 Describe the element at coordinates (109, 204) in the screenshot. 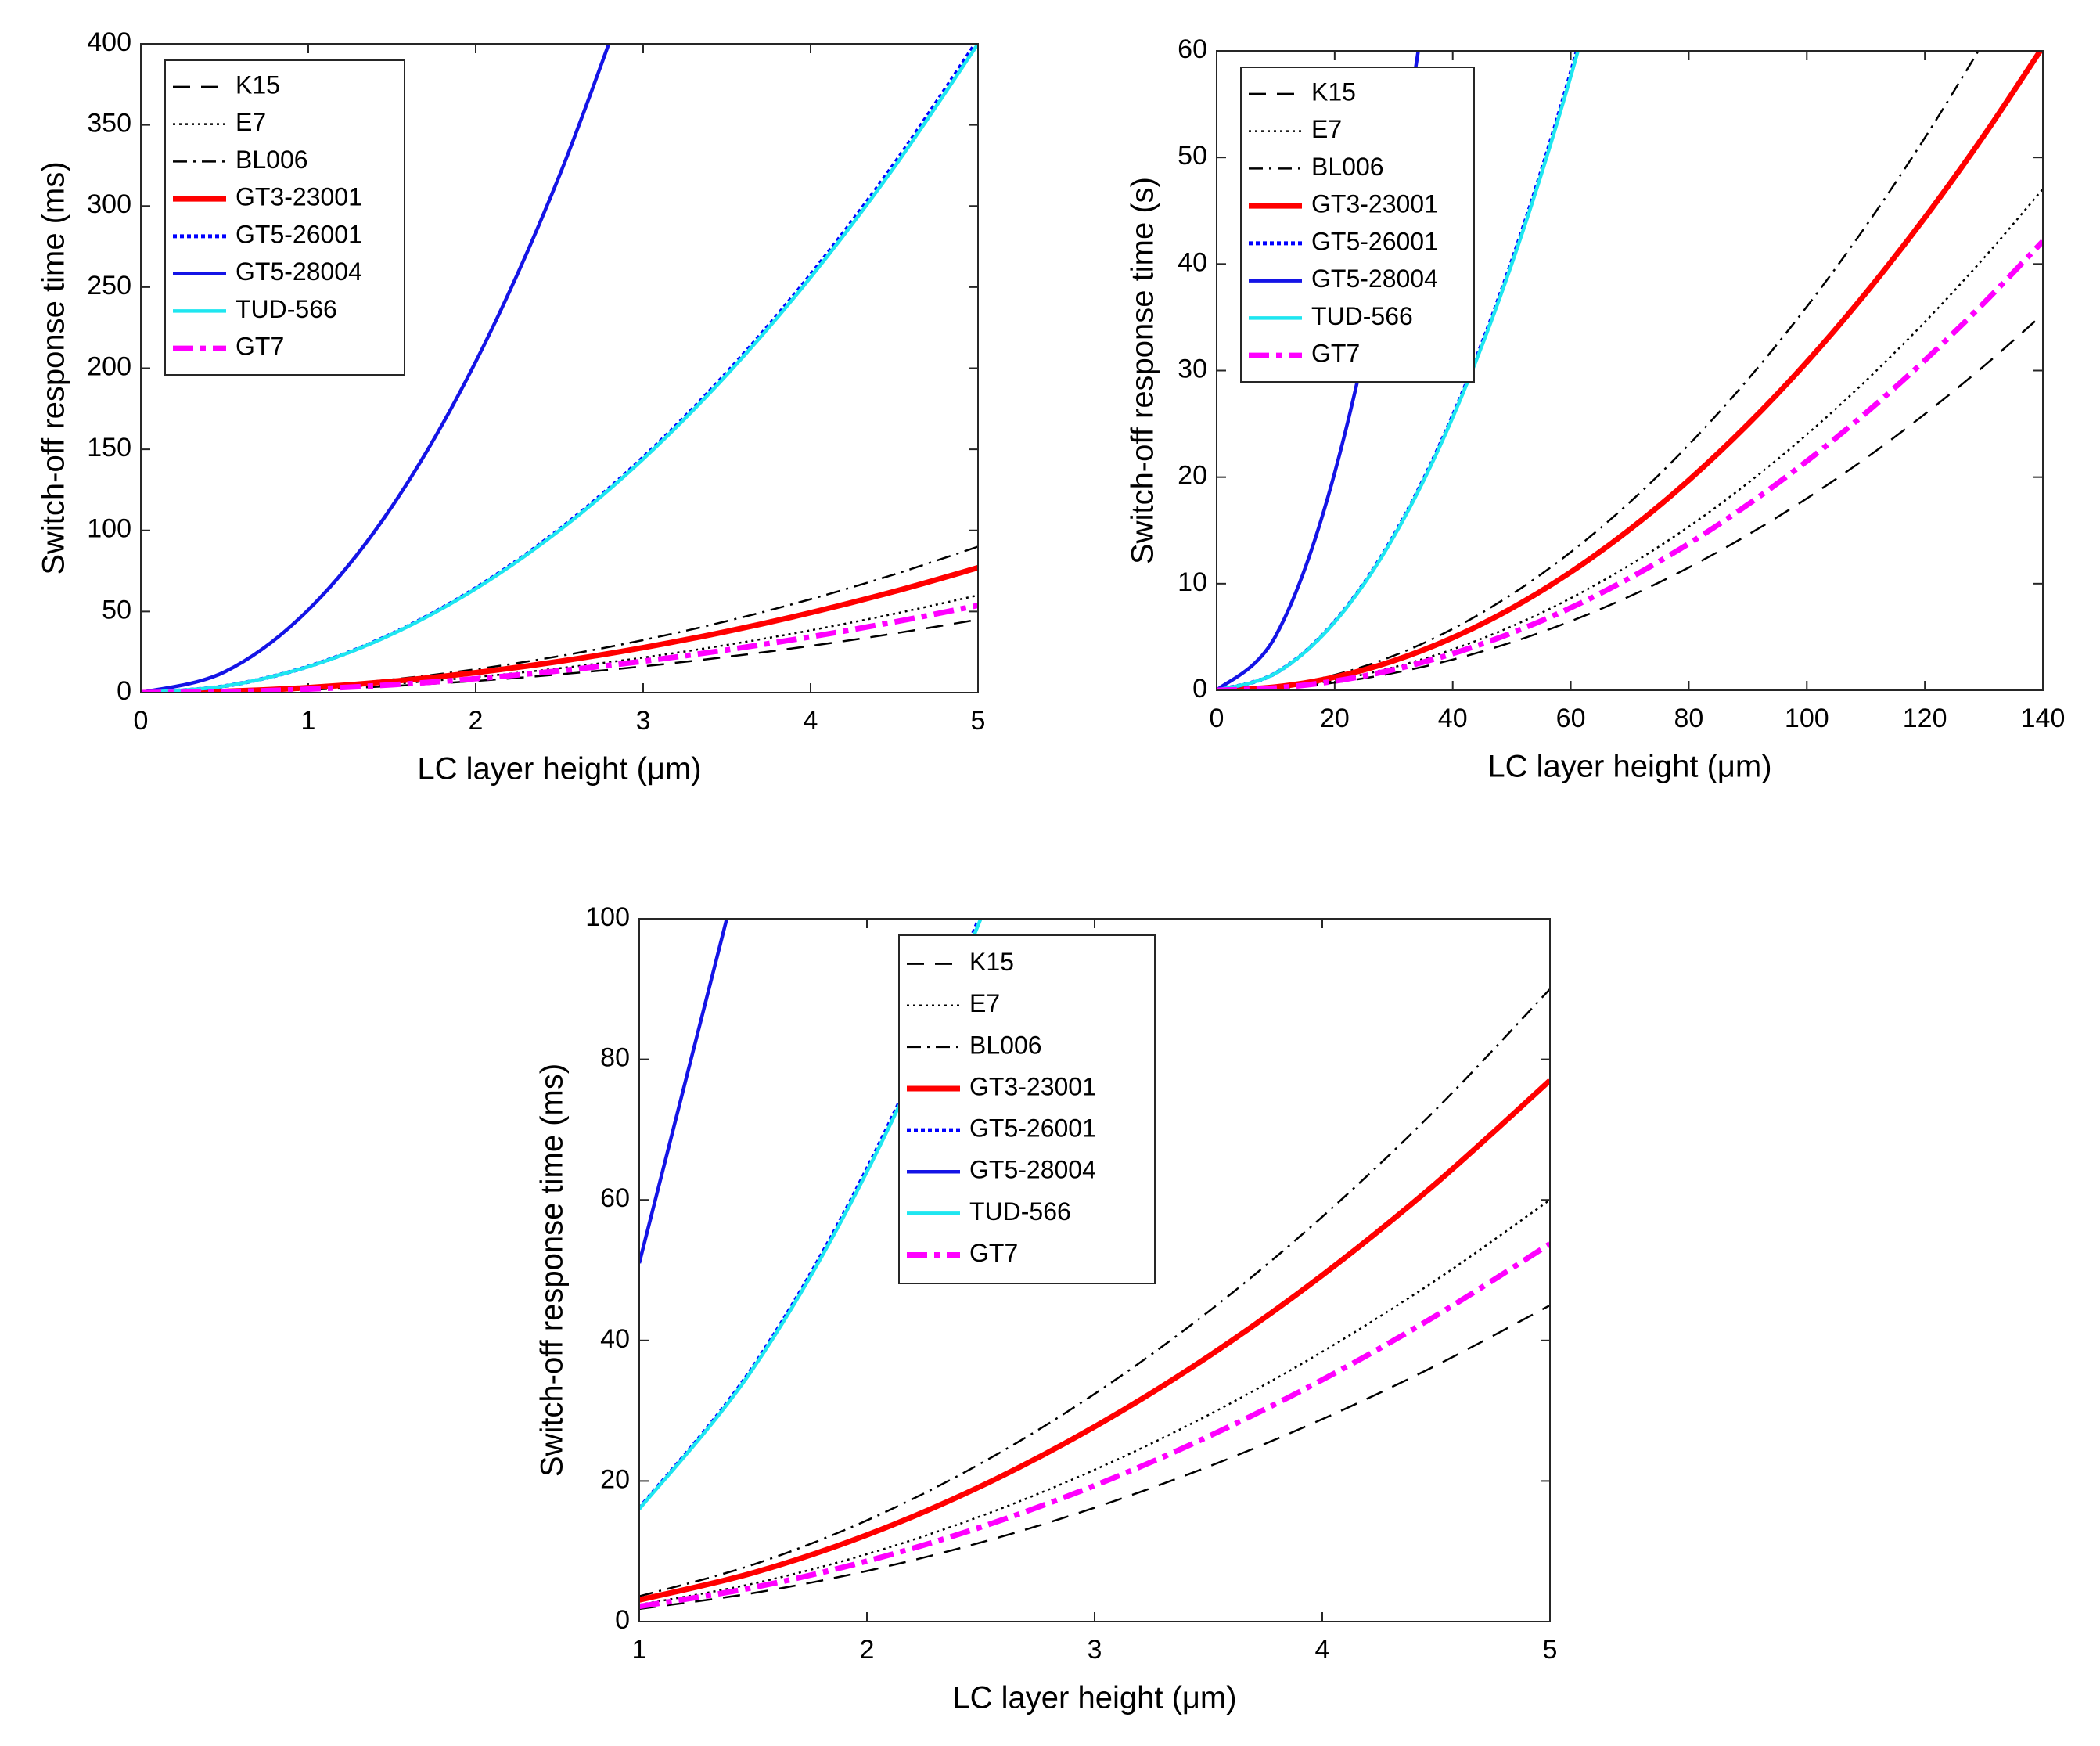

I see `y-tick-label: 300` at that location.